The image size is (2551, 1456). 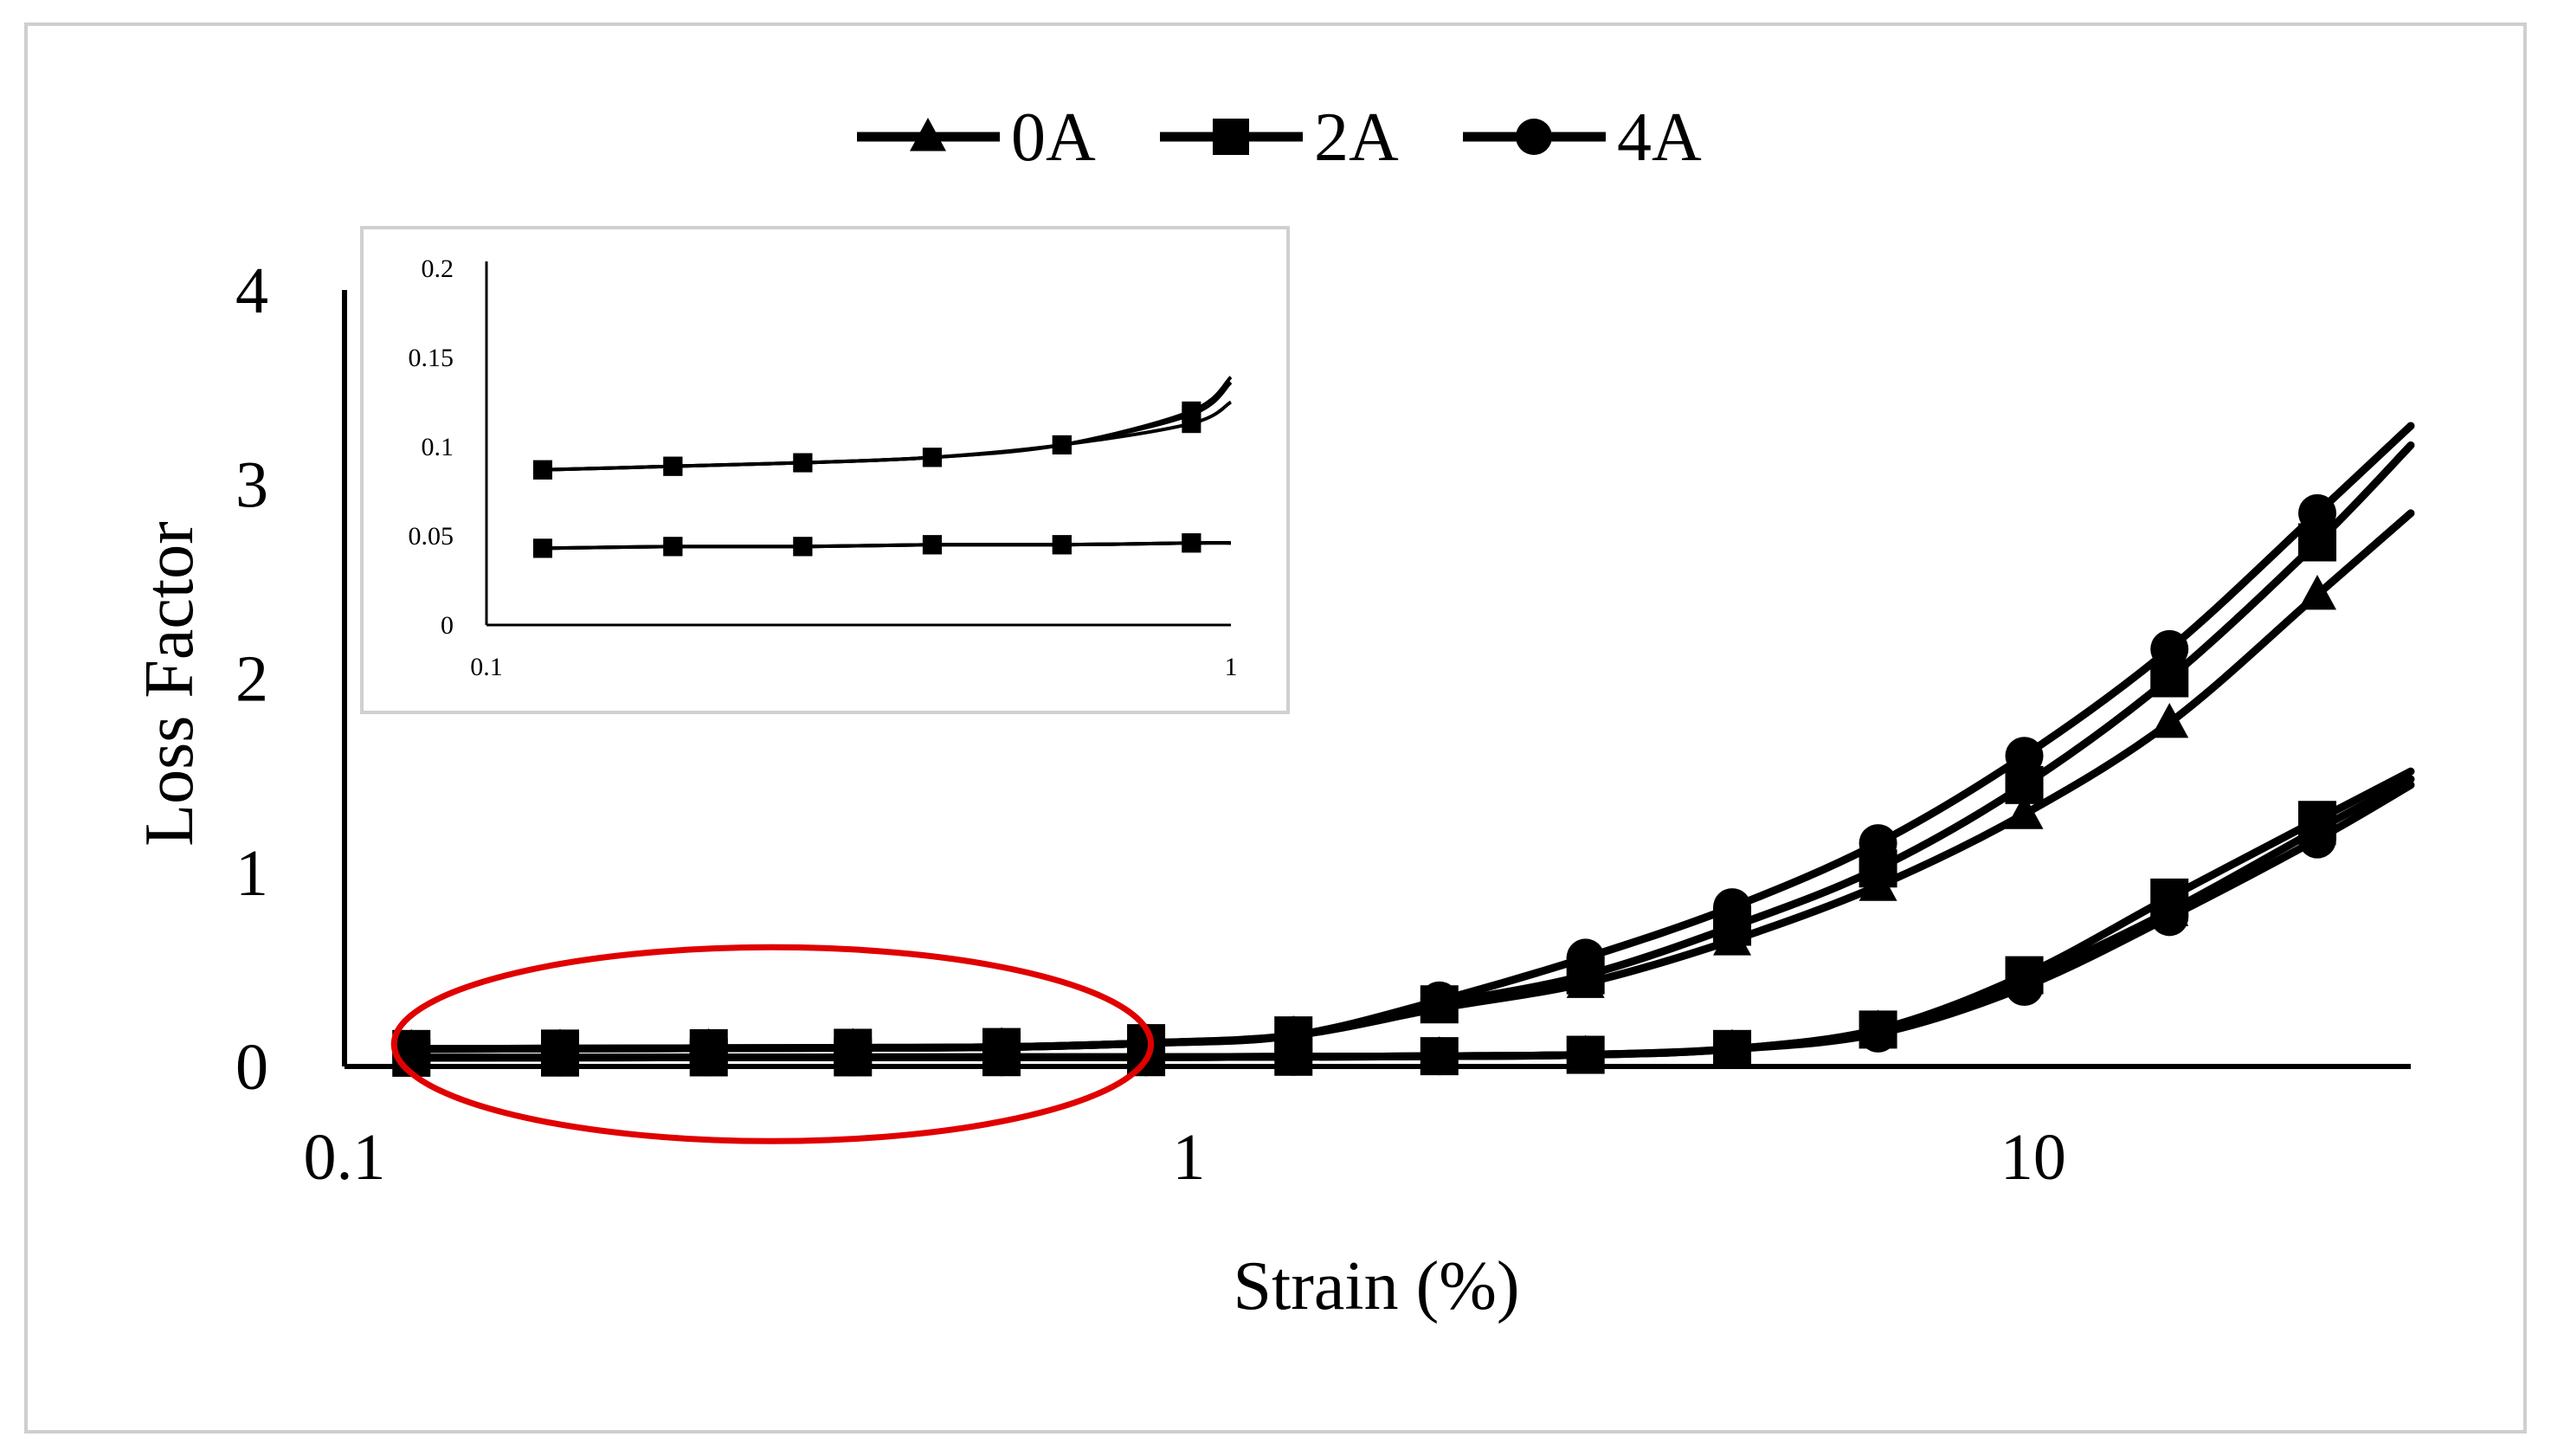 What do you see at coordinates (1280, 138) in the screenshot?
I see `legend: 0A 2A 4A` at bounding box center [1280, 138].